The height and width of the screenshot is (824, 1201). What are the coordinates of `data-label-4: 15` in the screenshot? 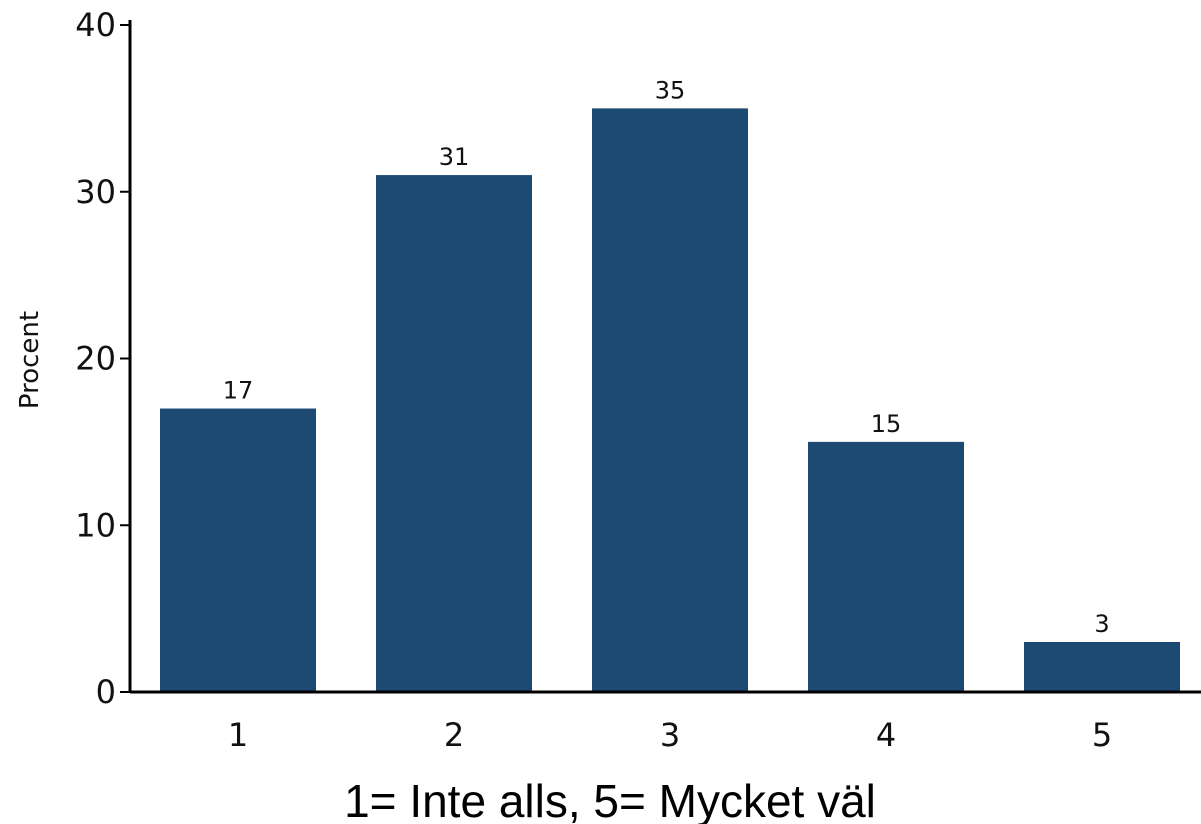 It's located at (886, 424).